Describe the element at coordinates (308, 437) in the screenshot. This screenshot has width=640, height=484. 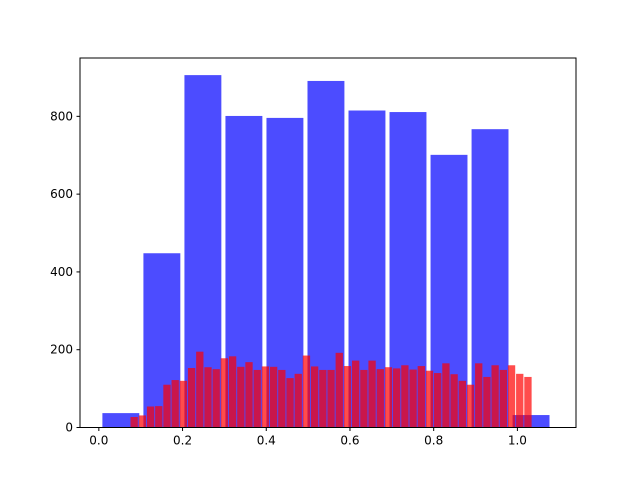
I see `x-axis: 0.0 0.2 0.4 0.6 0.8 1.0` at that location.